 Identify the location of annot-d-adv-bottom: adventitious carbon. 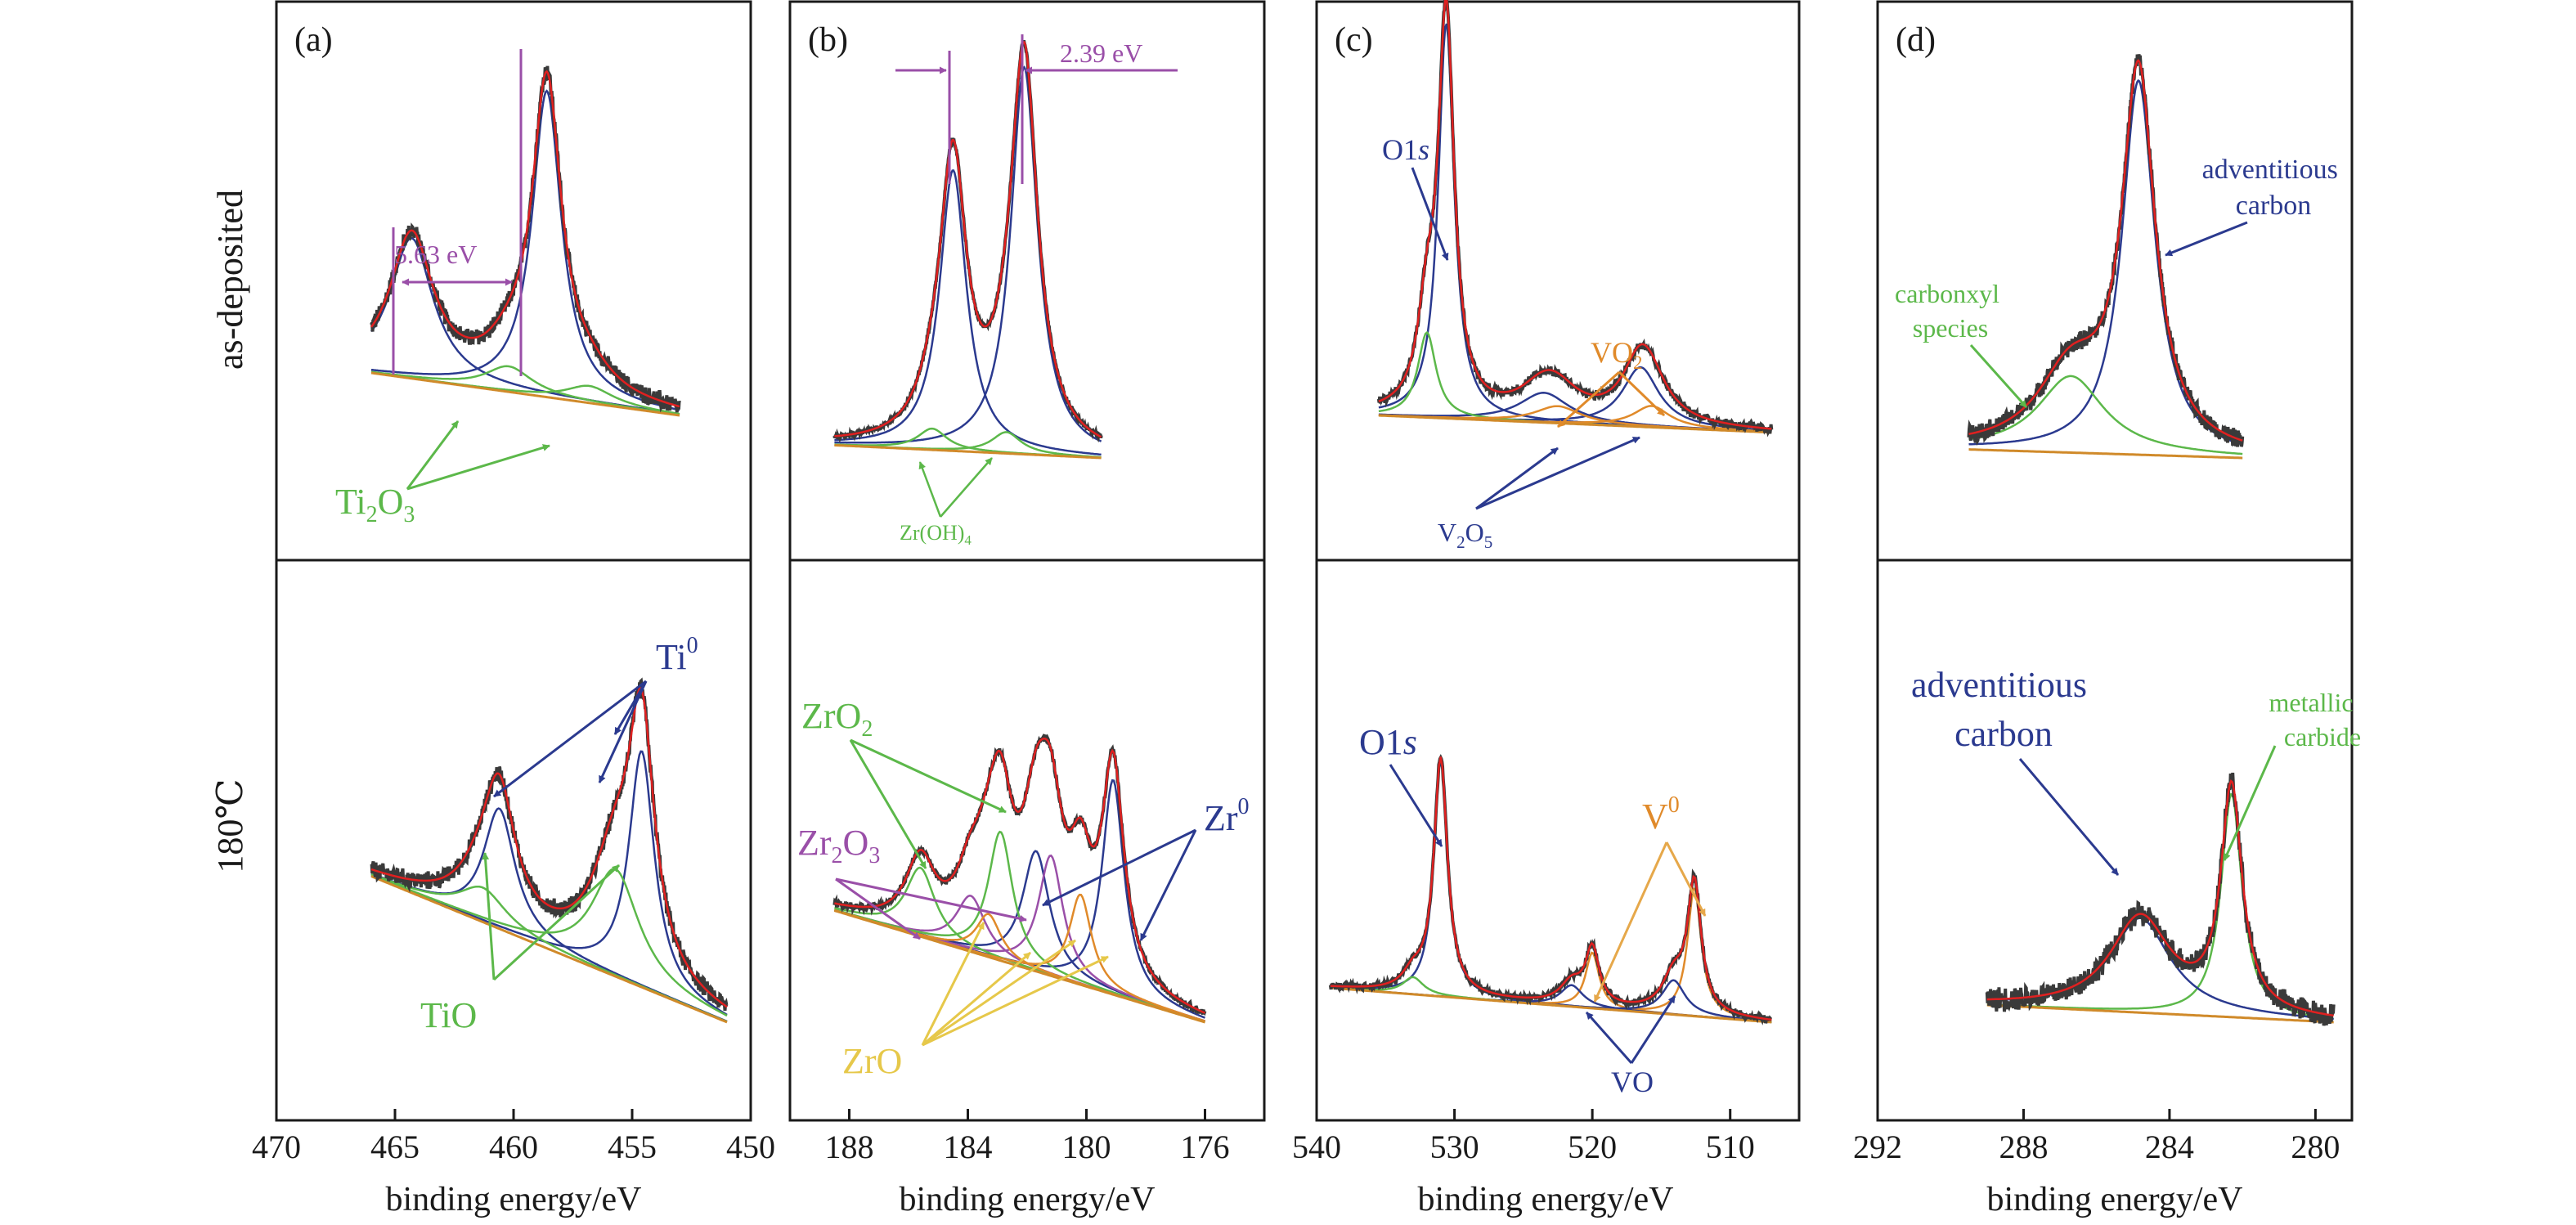
(2004, 709).